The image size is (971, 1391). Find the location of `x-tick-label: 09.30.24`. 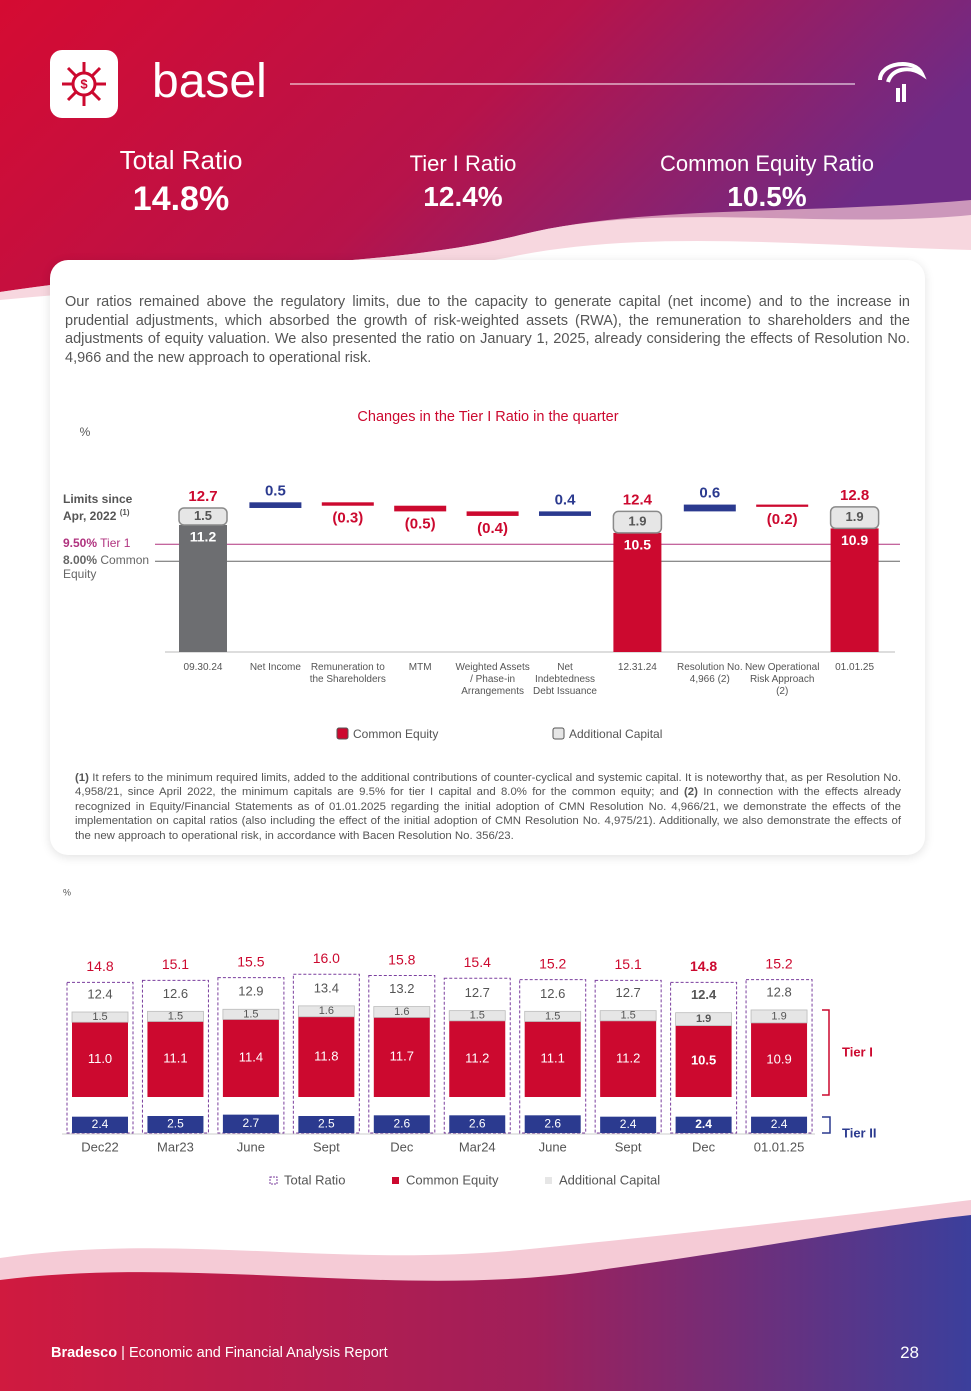

x-tick-label: 09.30.24 is located at coordinates (203, 667).